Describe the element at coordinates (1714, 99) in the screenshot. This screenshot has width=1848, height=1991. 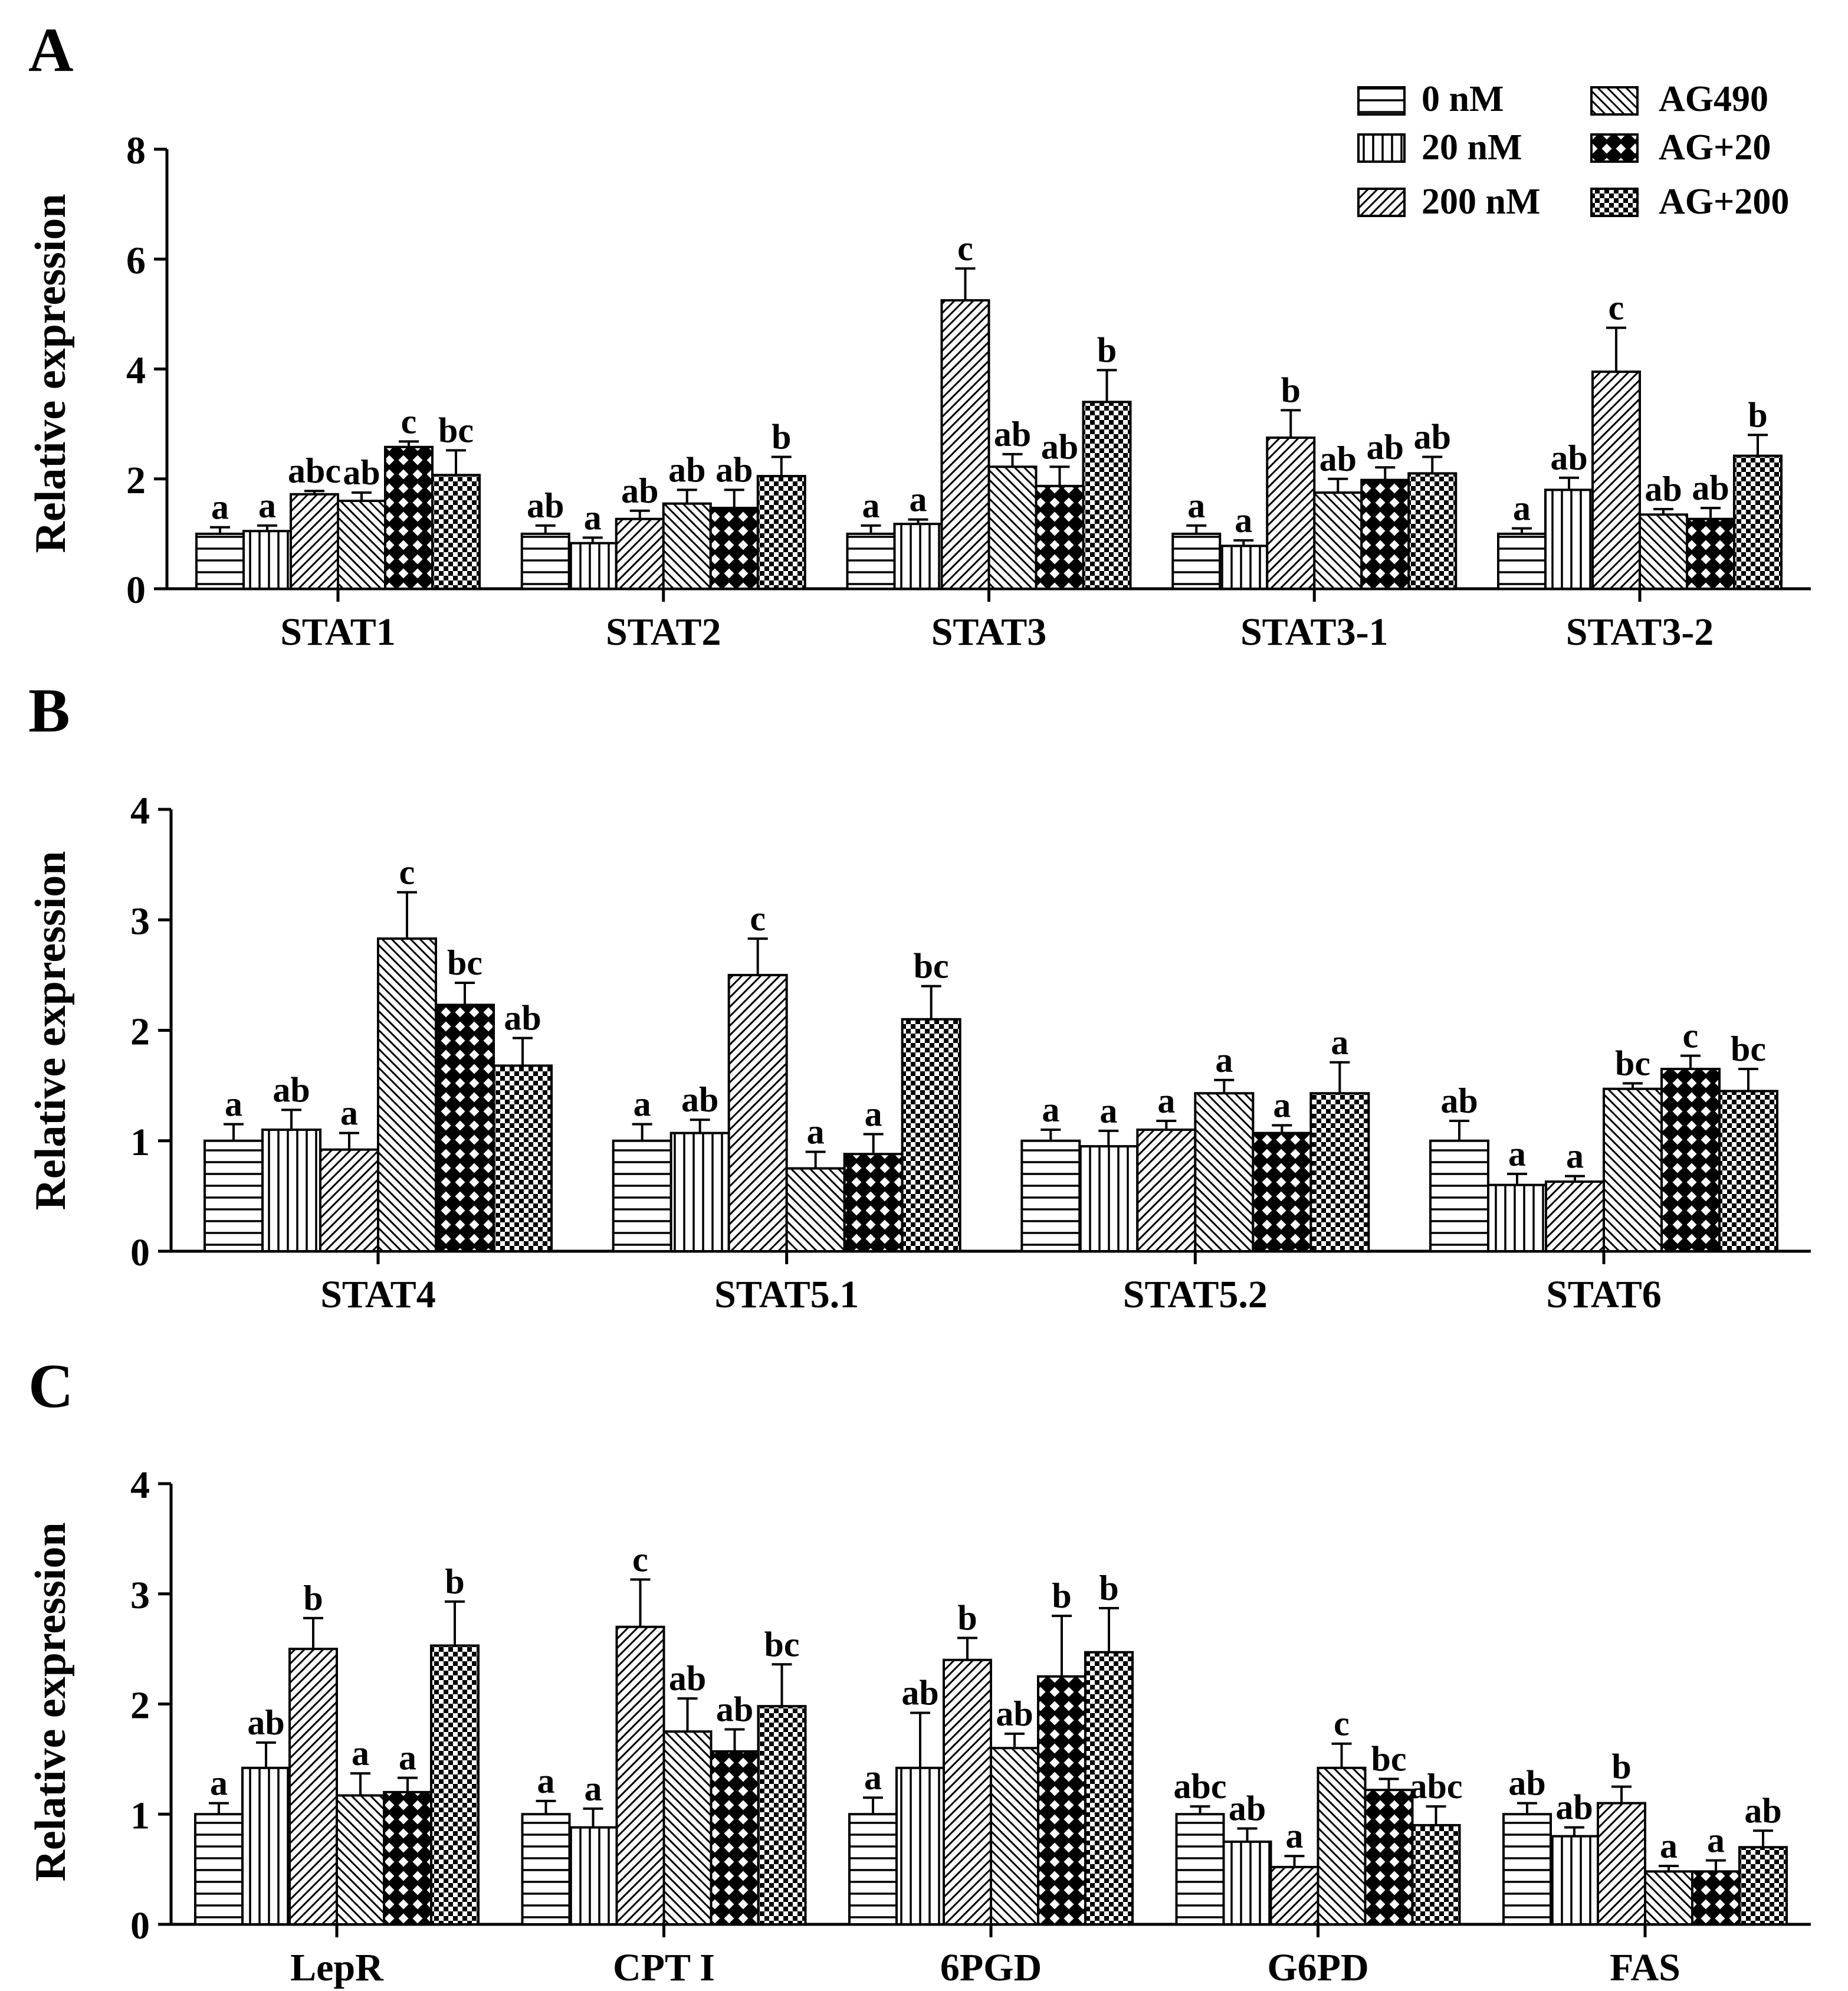
I see `legend-label-ag490: AG490` at that location.